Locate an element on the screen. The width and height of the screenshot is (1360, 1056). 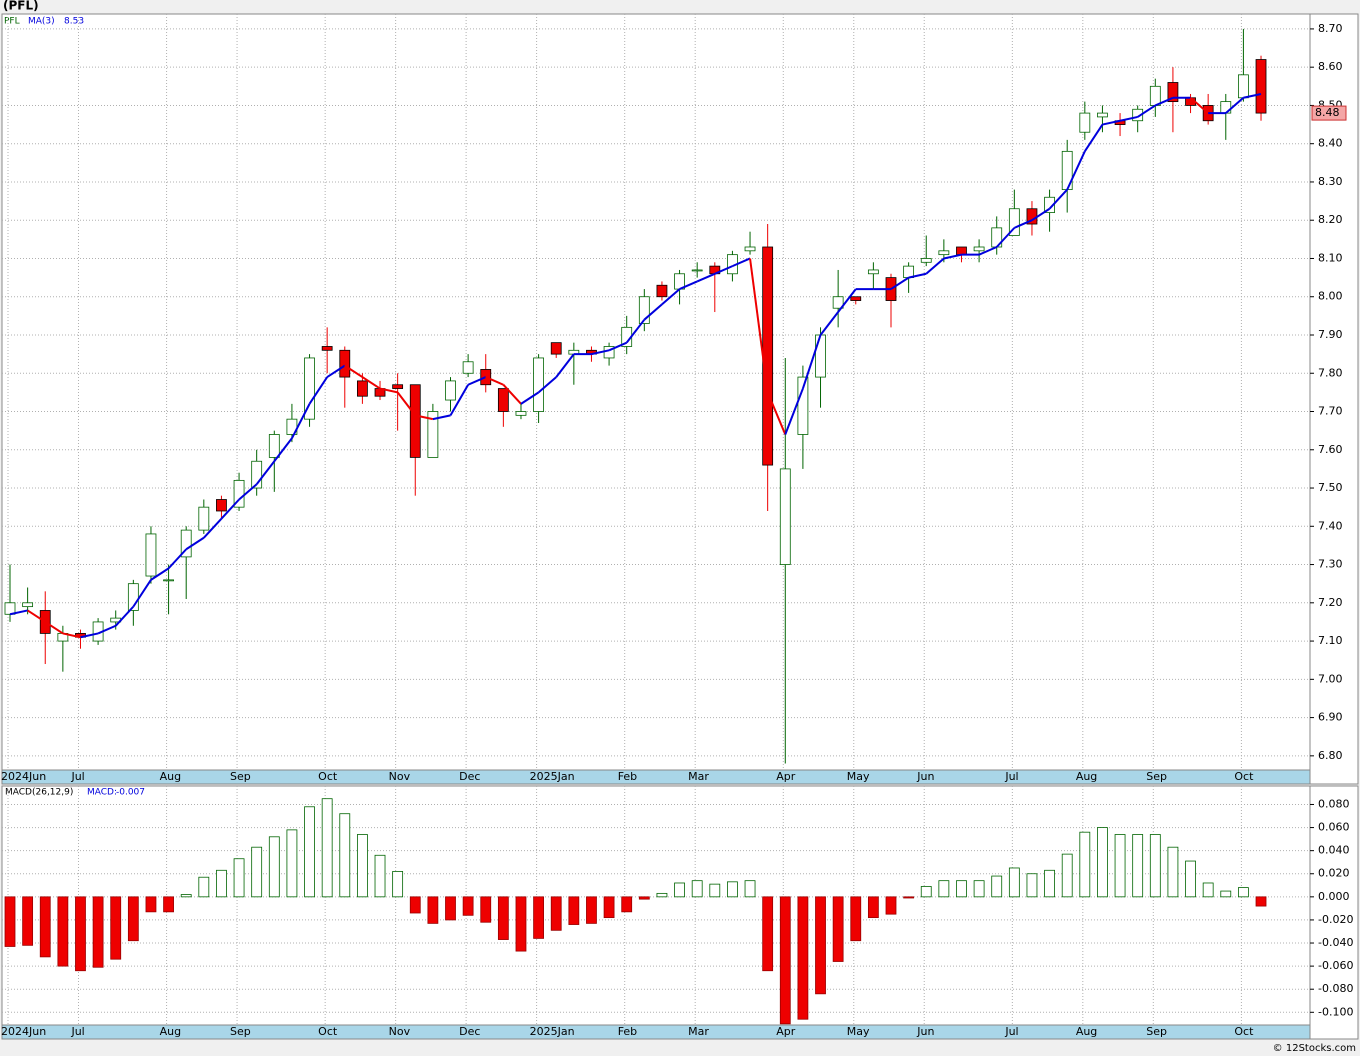
y-tick-label: -0.060 is located at coordinates (1335, 965).